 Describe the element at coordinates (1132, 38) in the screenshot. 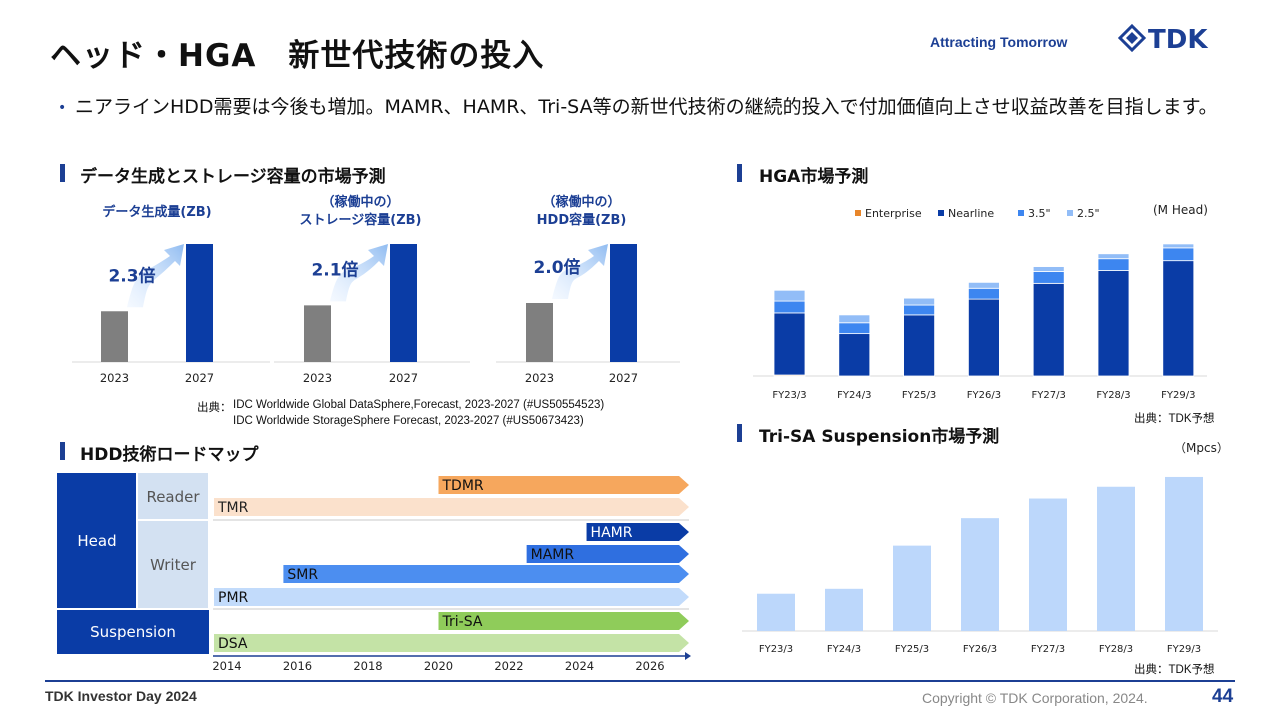

I see `tdk-logo-icon` at that location.